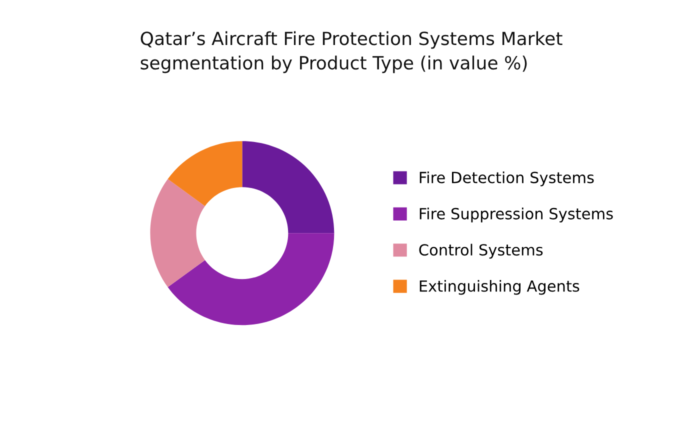  I want to click on chart-title: Qatar’s Aircraft Fire Protection Systems Market segmentation by Product Type (in value %), so click(351, 52).